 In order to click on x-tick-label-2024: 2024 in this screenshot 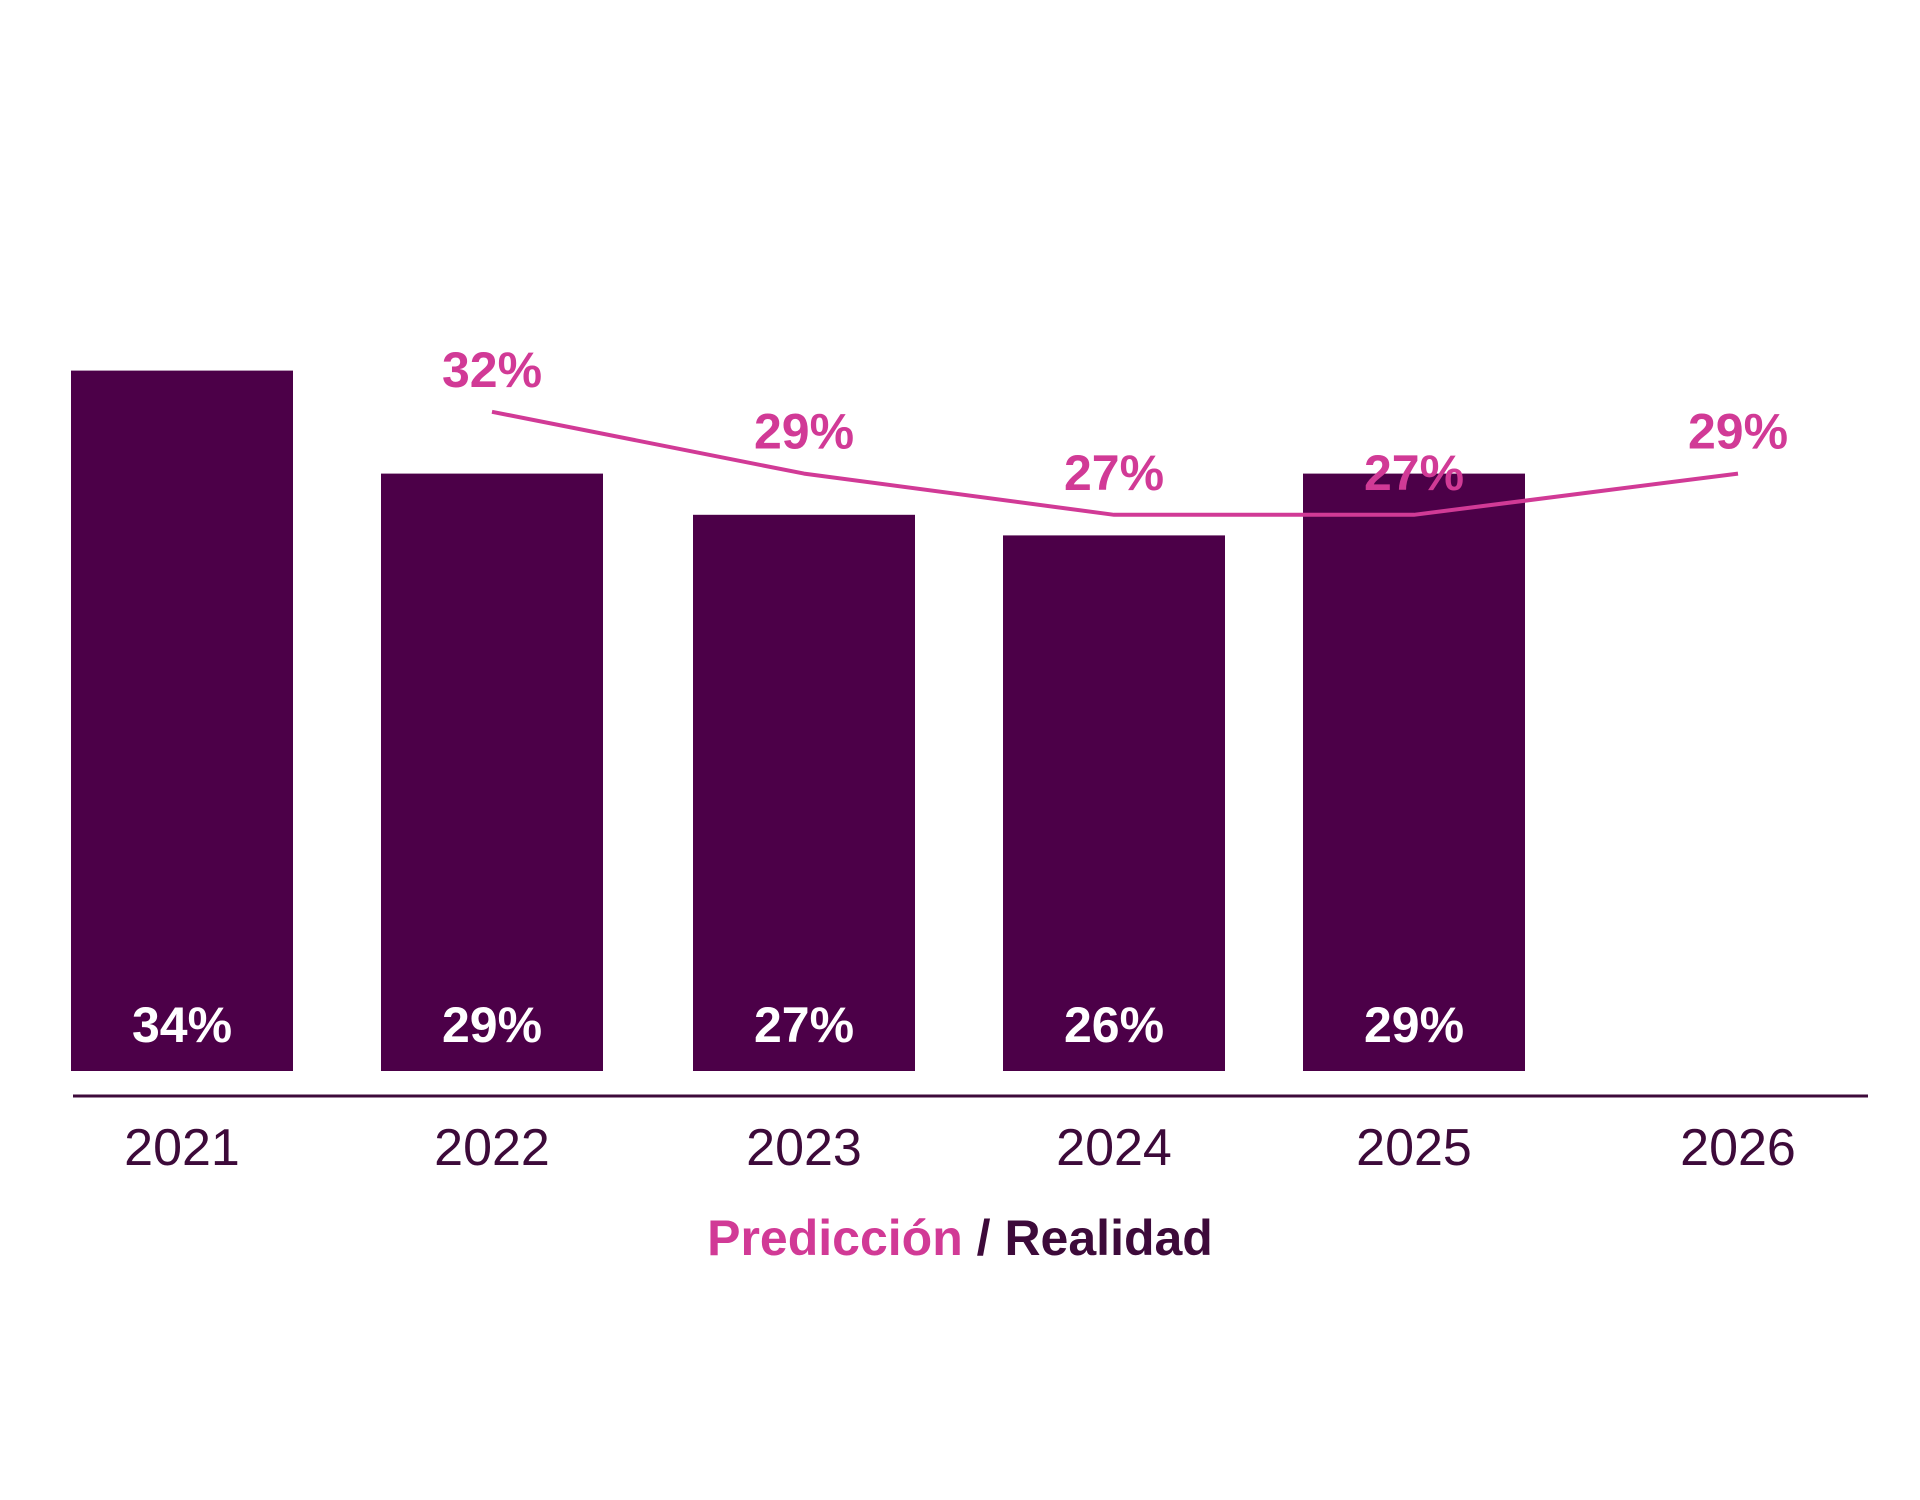, I will do `click(1114, 1148)`.